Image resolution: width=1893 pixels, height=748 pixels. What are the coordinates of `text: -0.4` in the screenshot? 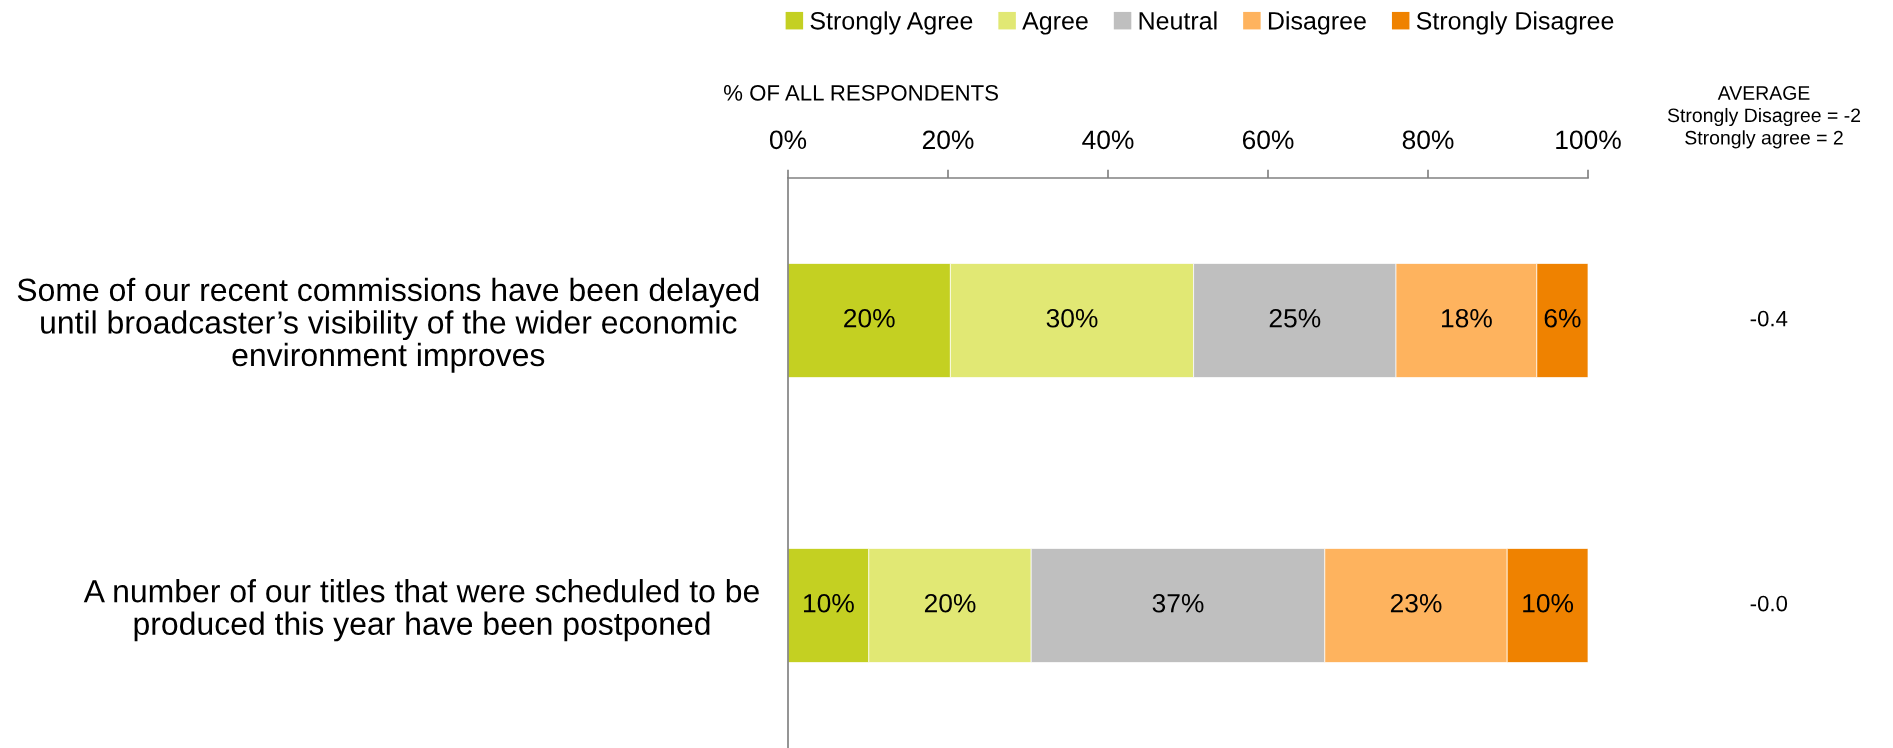 It's located at (1769, 318).